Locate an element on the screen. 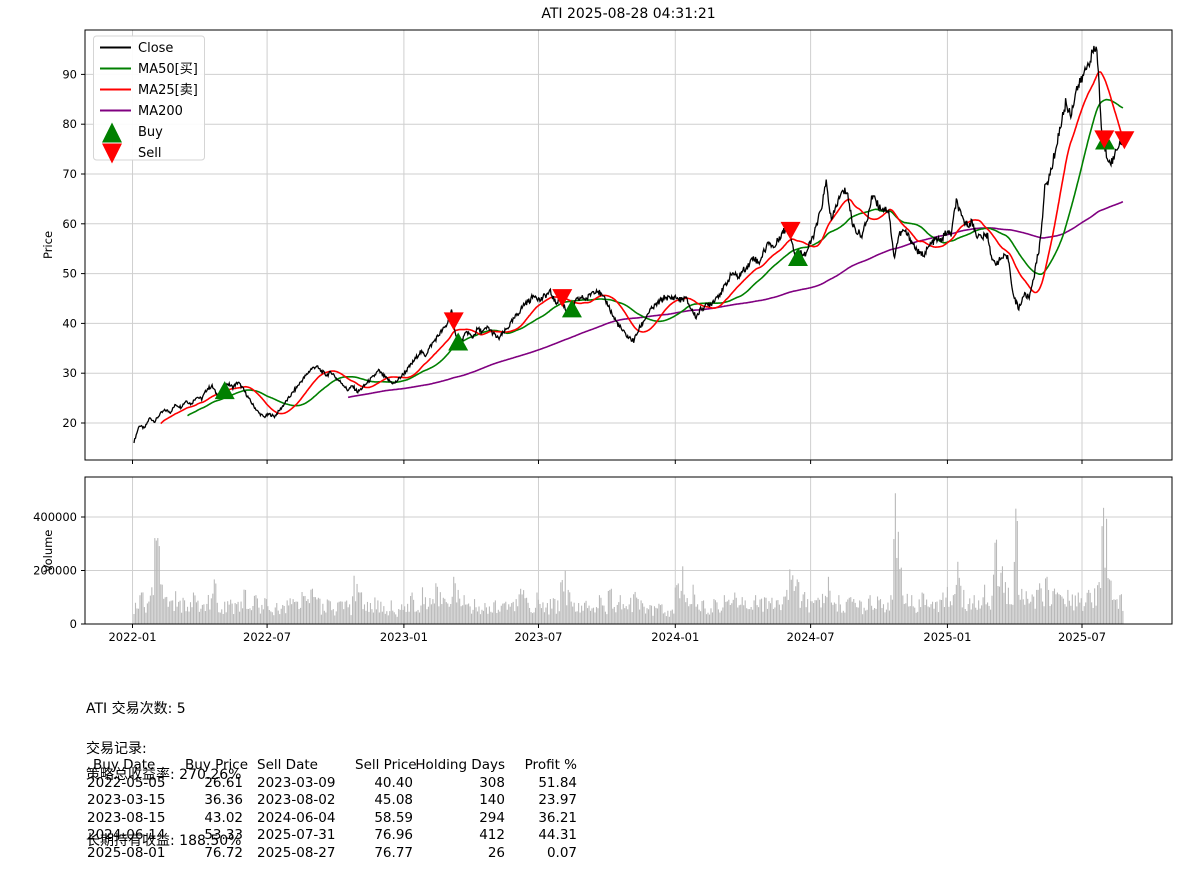 This screenshot has width=1180, height=869. trade-row: 2024-06-14 53.33 2025-07-31 76.96 412 44.31 is located at coordinates (331, 836).